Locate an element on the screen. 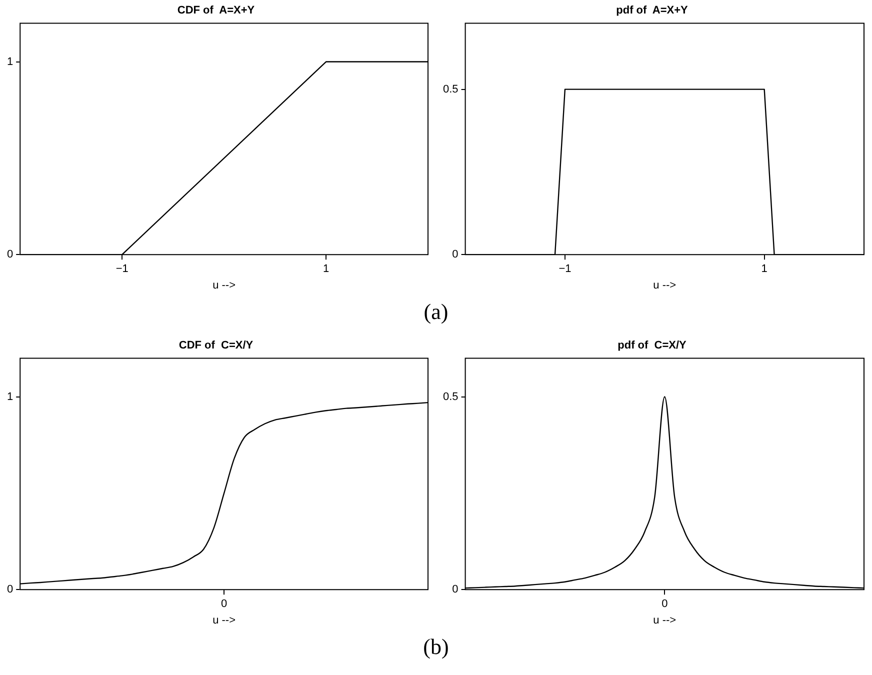 The image size is (872, 675). chart-title: pdf of C=X/Y is located at coordinates (653, 346).